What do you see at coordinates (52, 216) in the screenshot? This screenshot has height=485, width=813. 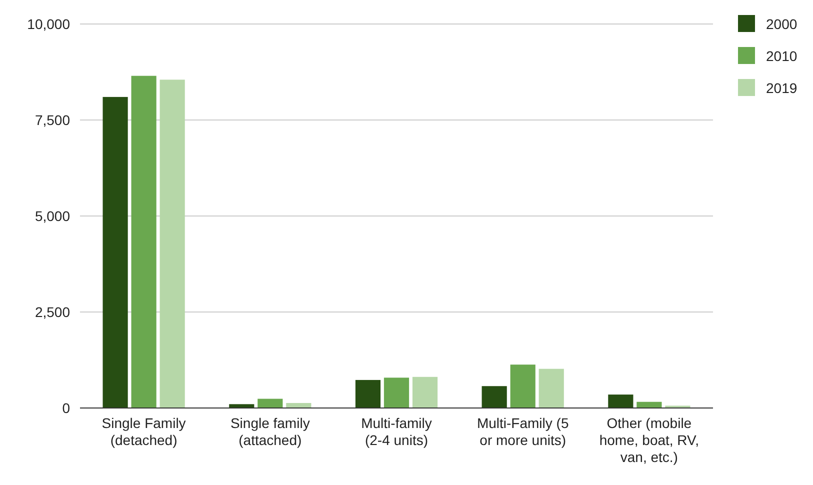 I see `y-tick-label: 5,000` at bounding box center [52, 216].